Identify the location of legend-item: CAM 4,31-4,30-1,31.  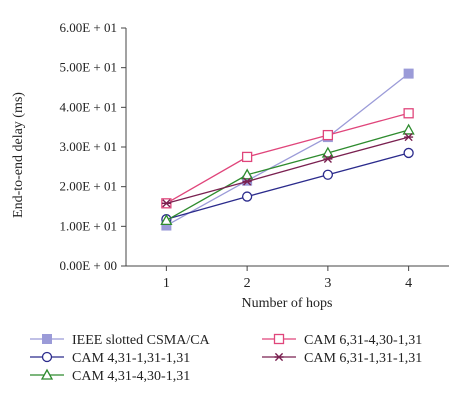
(110, 376).